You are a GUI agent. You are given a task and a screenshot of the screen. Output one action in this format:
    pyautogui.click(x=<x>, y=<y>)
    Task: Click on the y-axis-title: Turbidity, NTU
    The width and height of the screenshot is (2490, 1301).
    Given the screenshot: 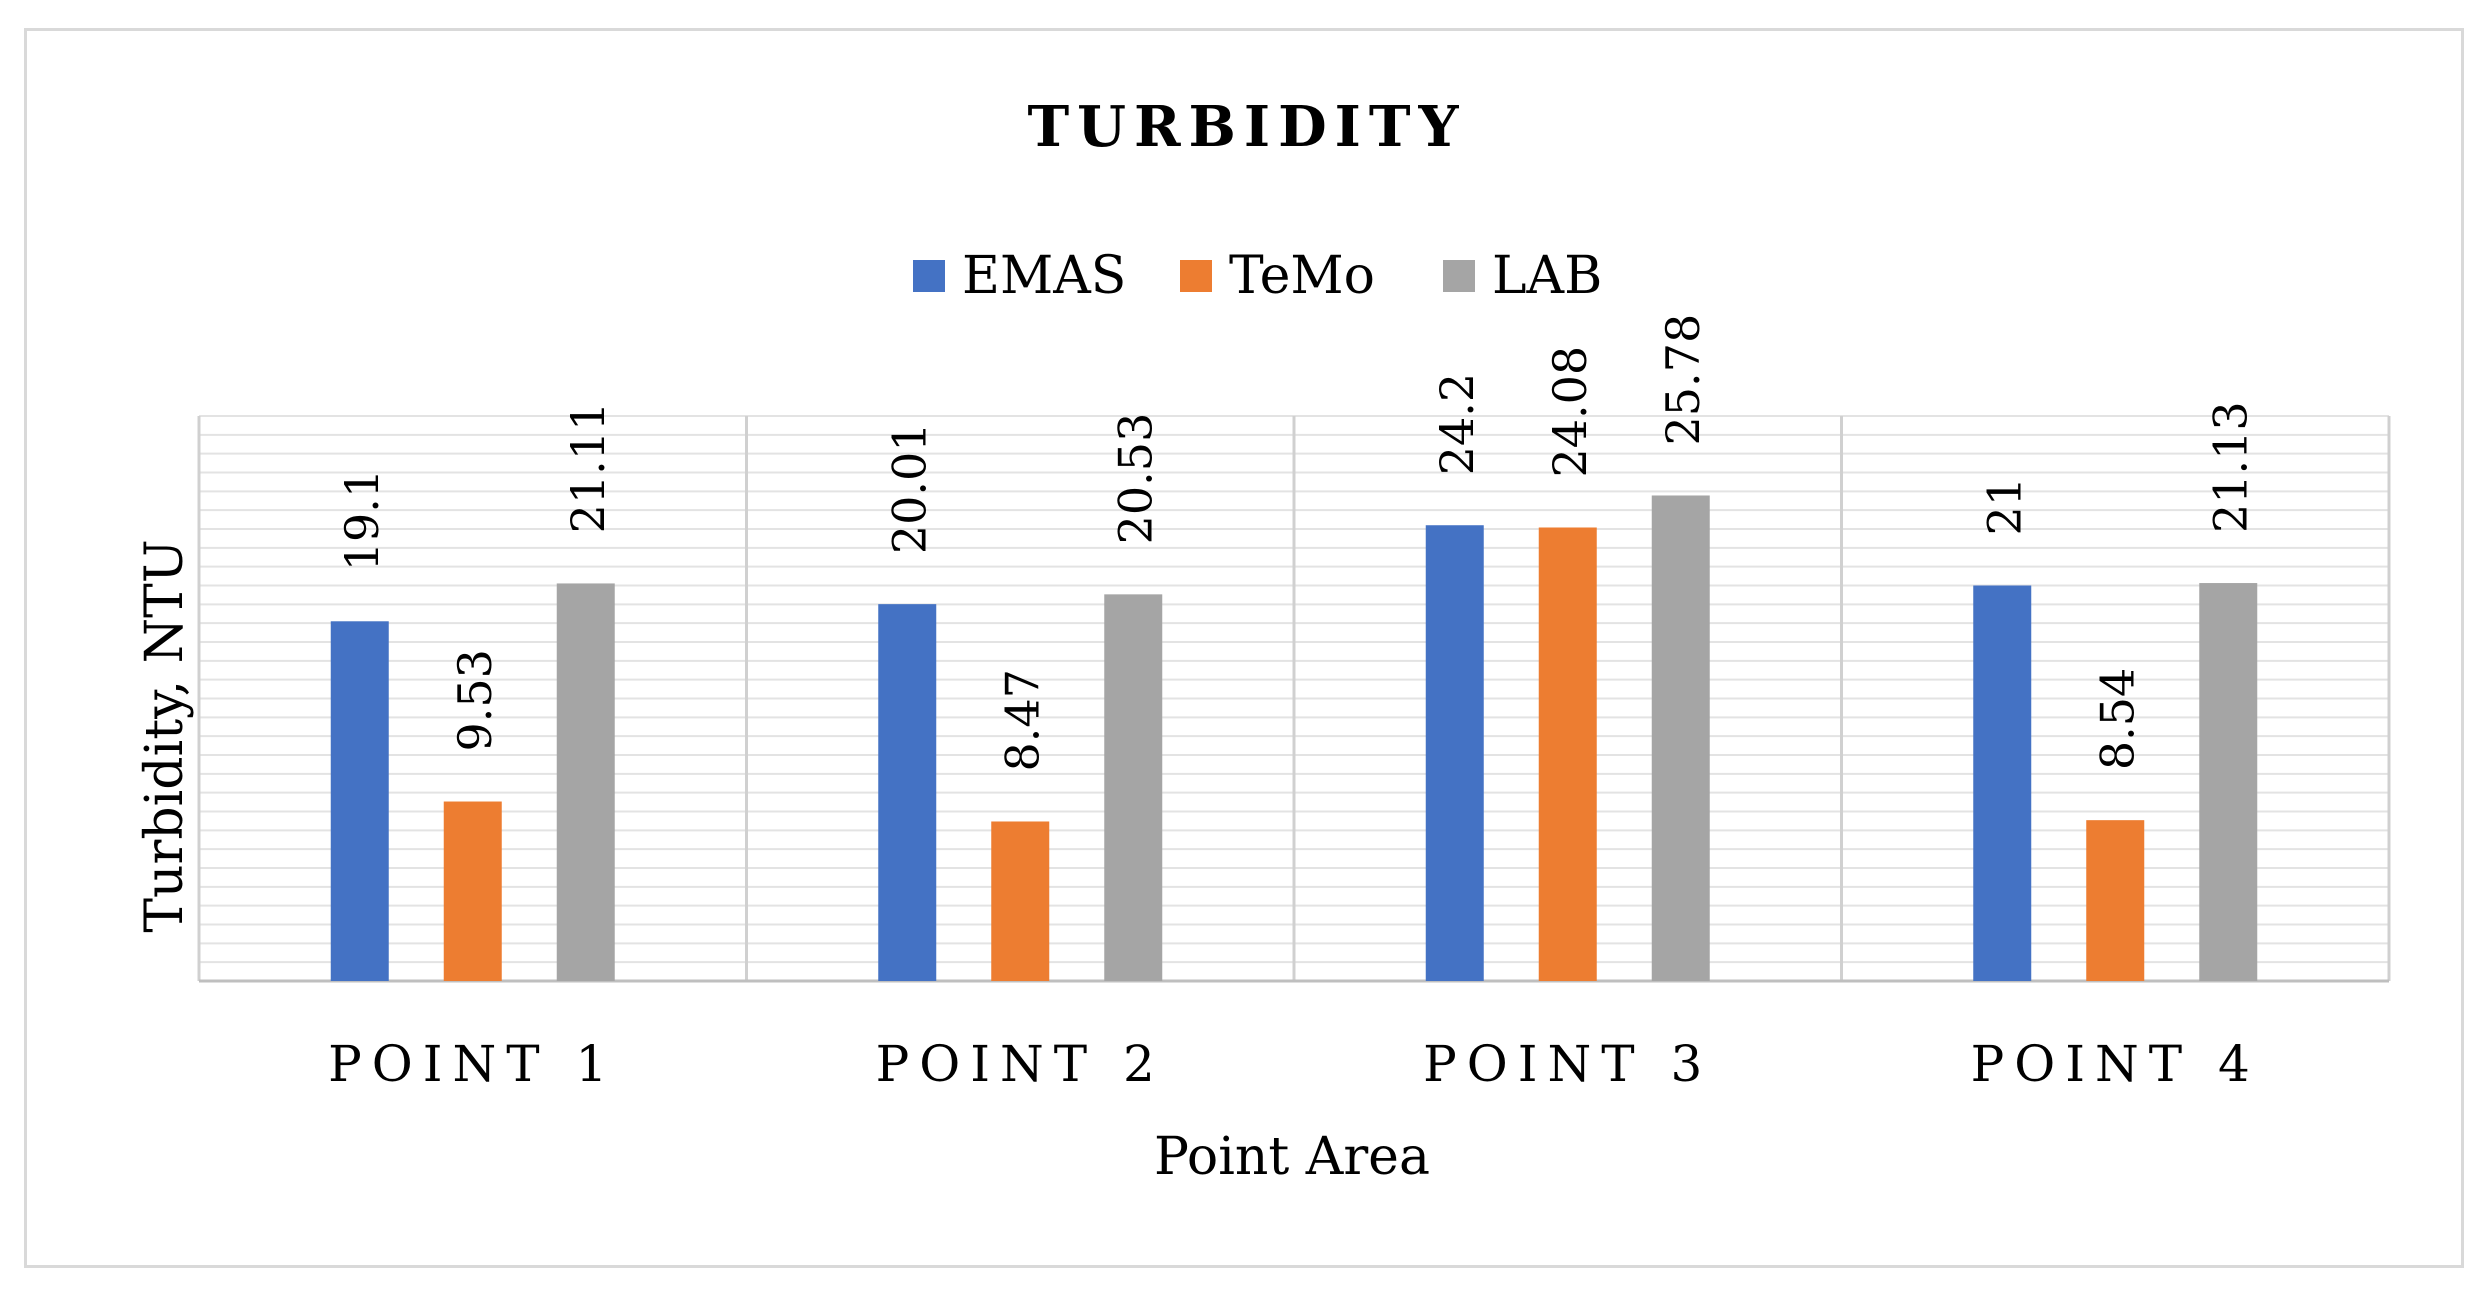 What is the action you would take?
    pyautogui.click(x=165, y=735)
    